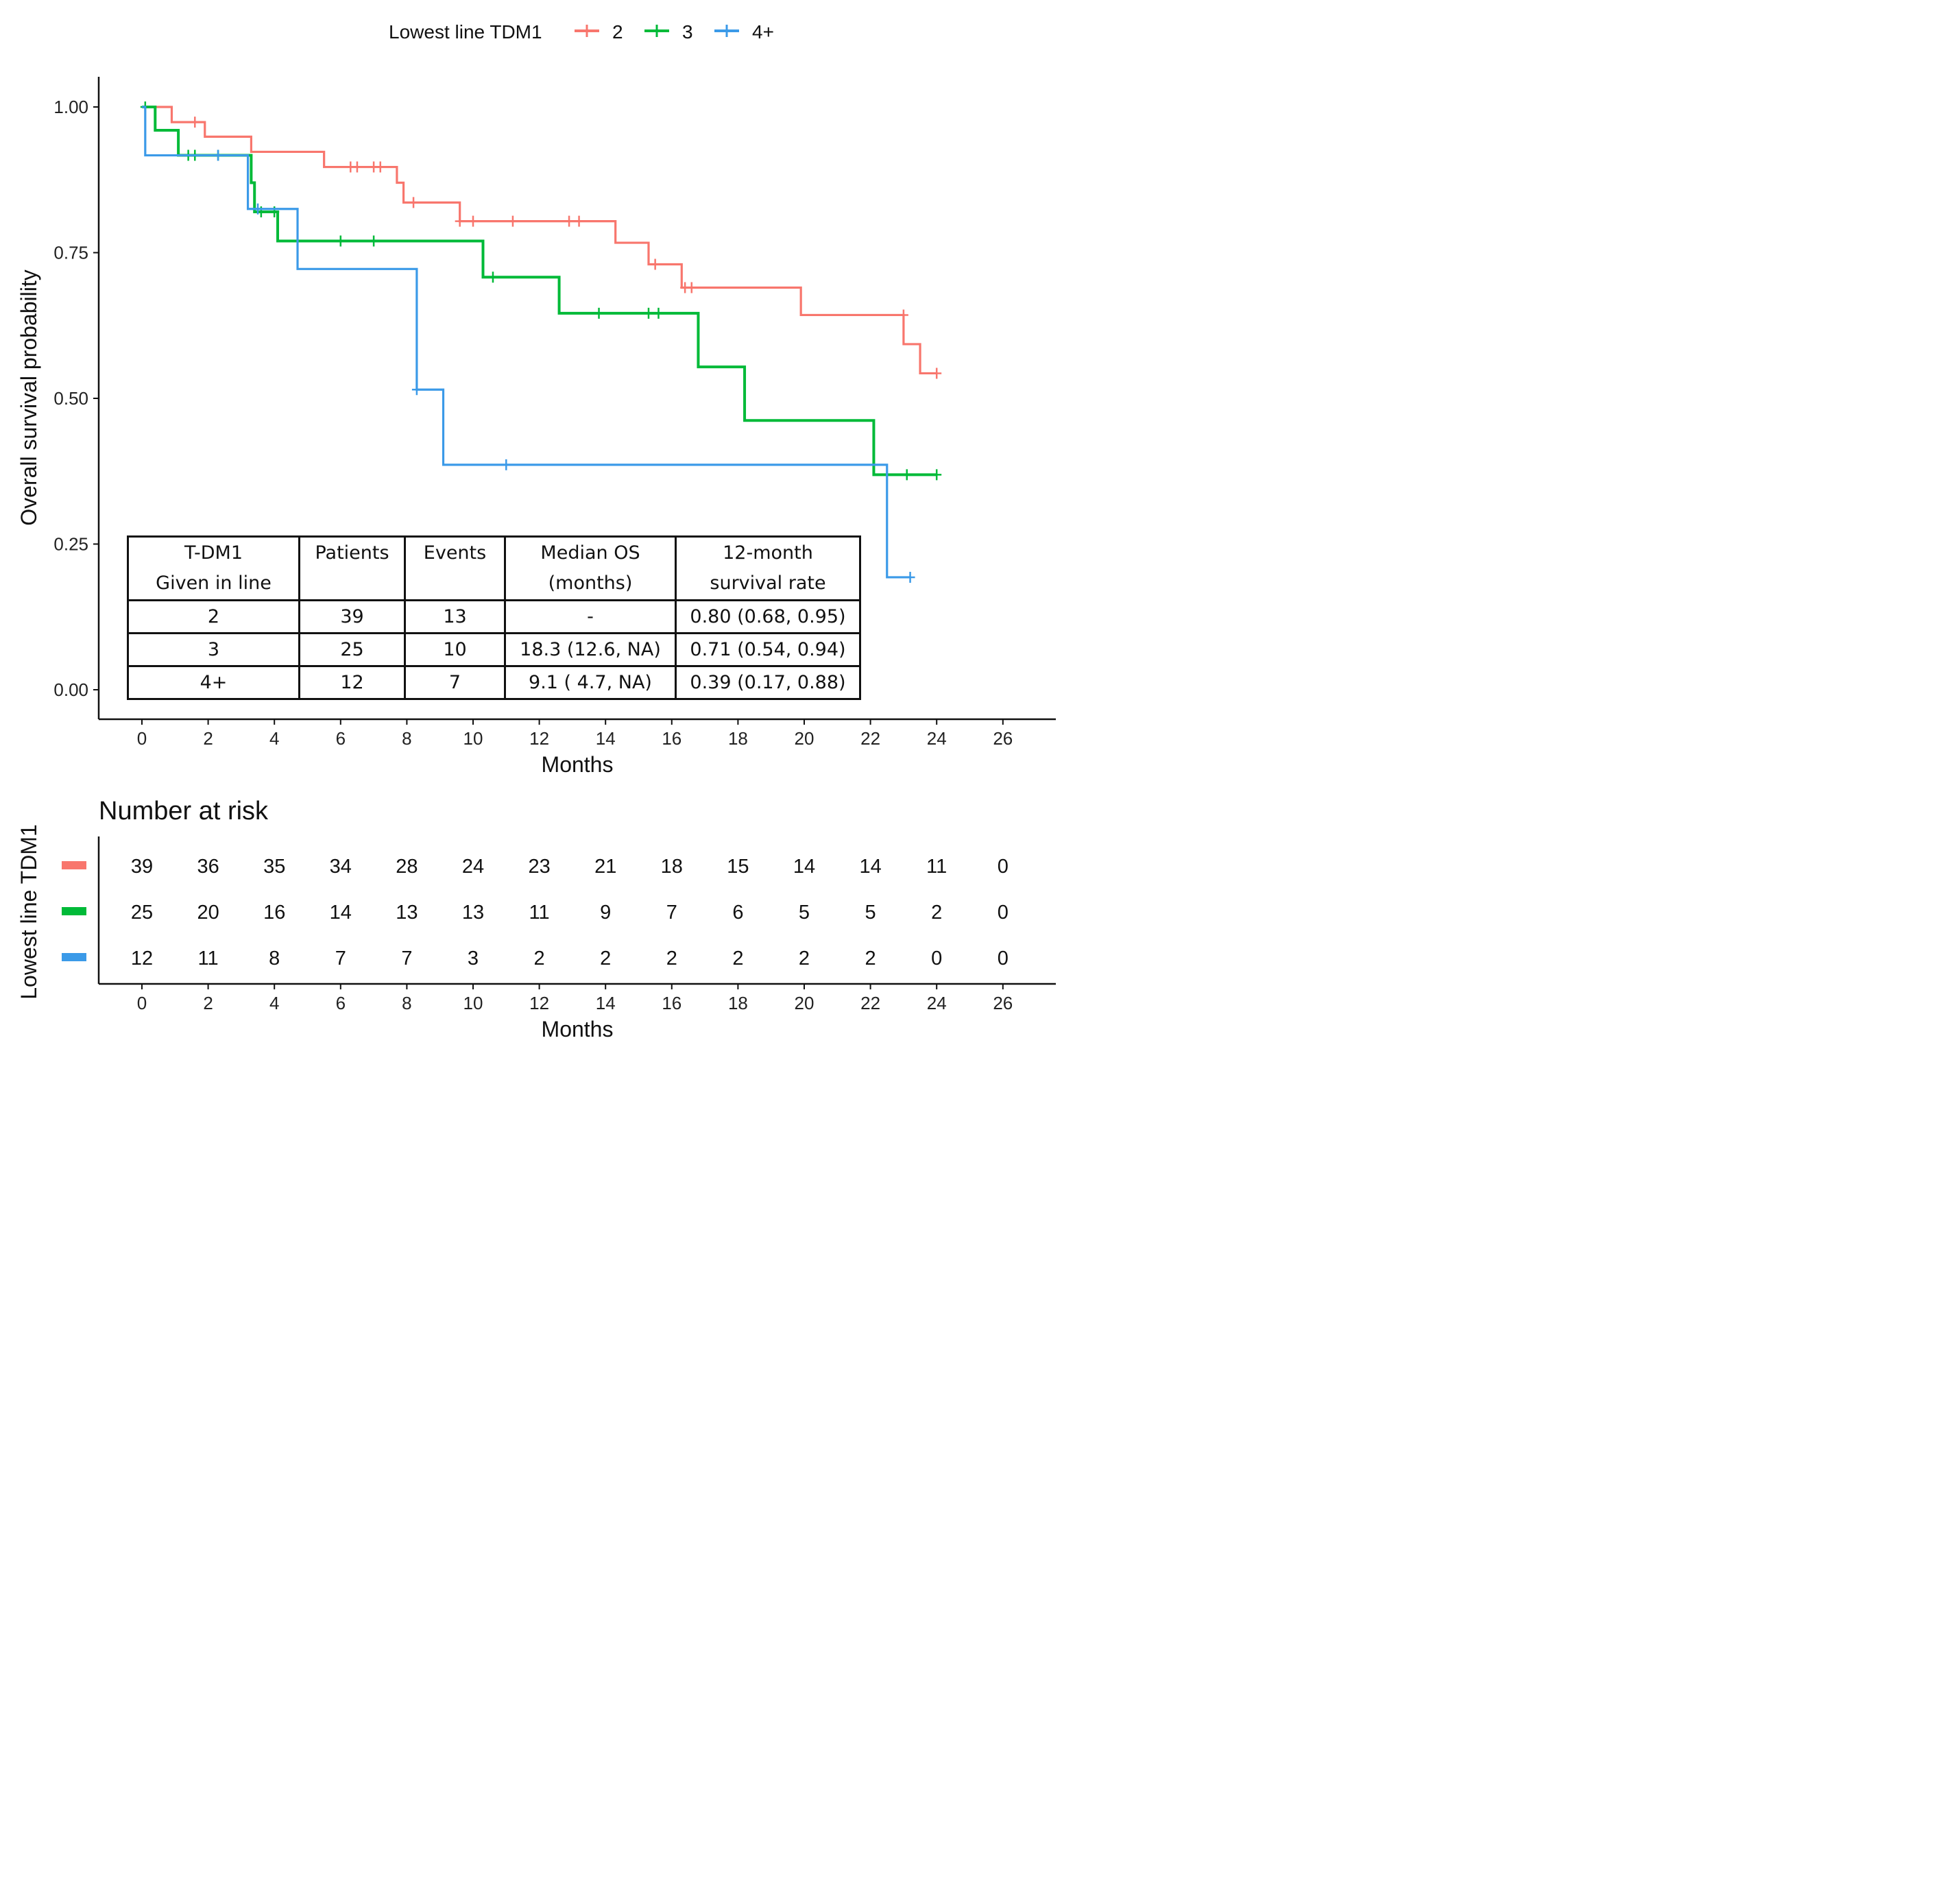  Describe the element at coordinates (208, 738) in the screenshot. I see `x-tick-label: 2` at that location.